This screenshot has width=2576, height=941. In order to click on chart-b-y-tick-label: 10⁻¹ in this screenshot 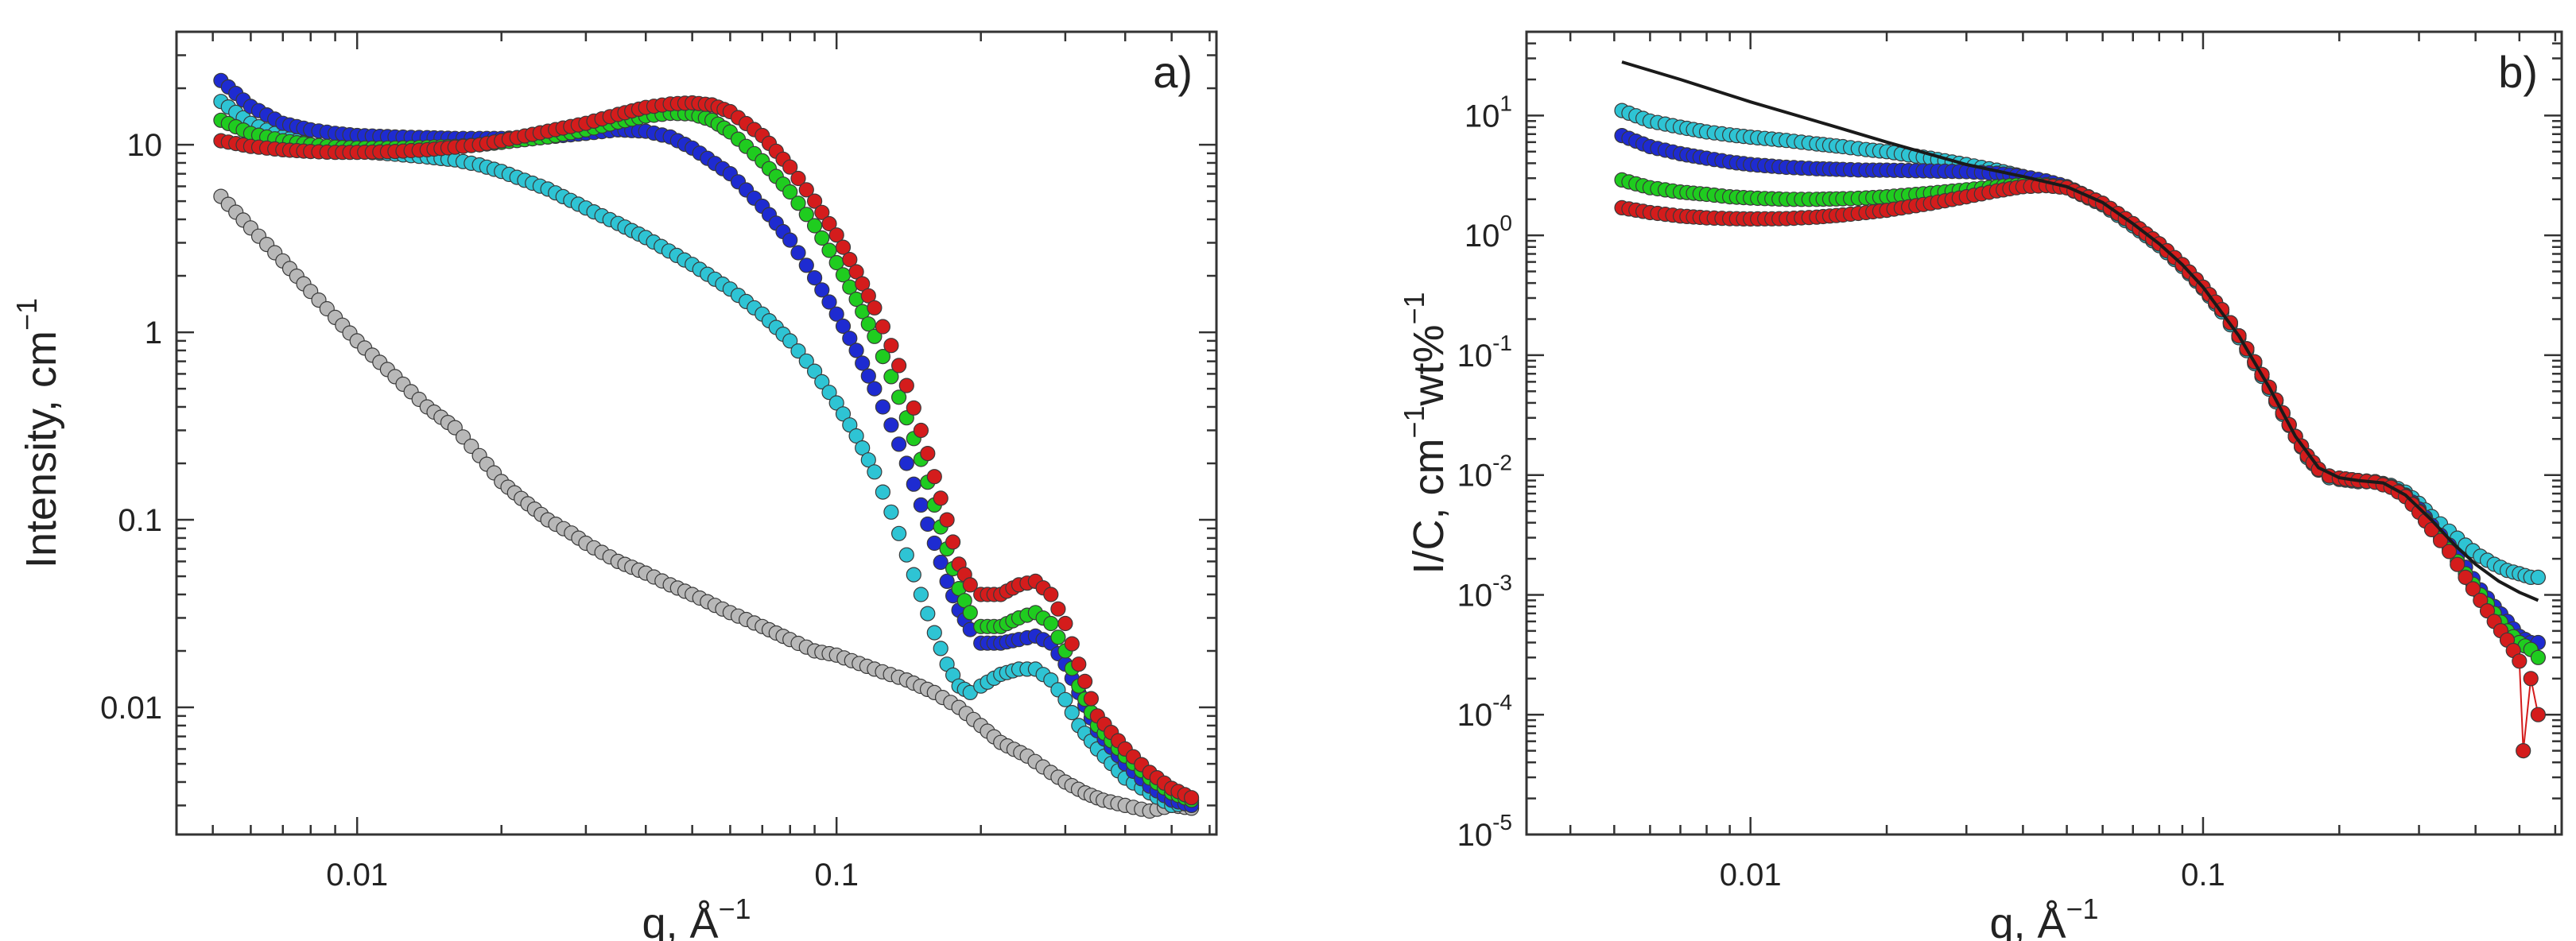, I will do `click(1485, 352)`.